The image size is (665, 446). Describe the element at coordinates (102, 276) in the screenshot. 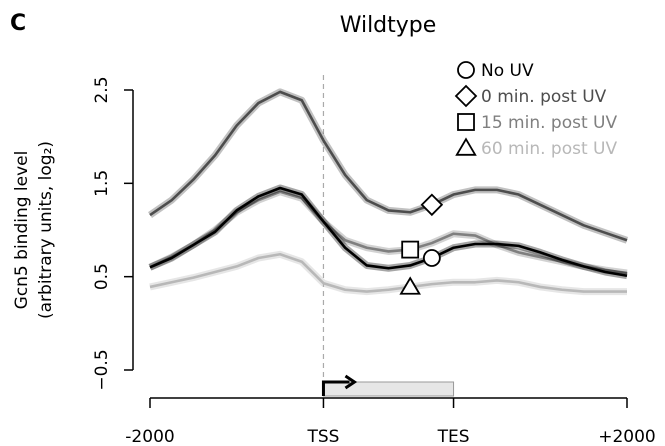

I see `y-tick-label: 0.5` at that location.